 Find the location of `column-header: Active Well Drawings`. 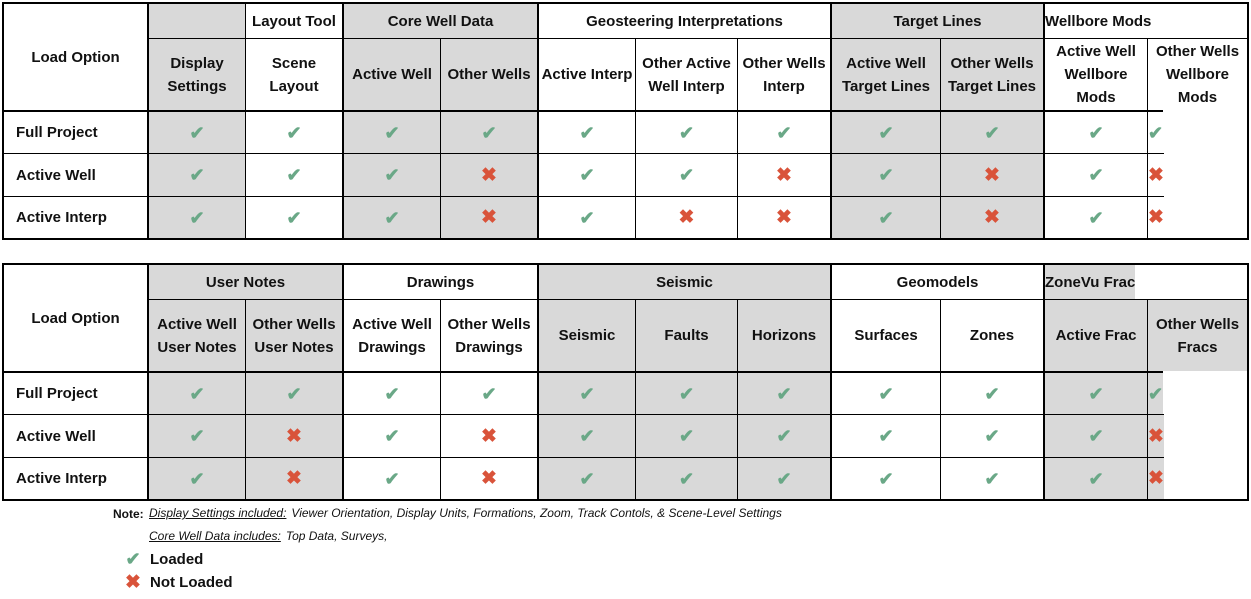

column-header: Active Well Drawings is located at coordinates (391, 335).